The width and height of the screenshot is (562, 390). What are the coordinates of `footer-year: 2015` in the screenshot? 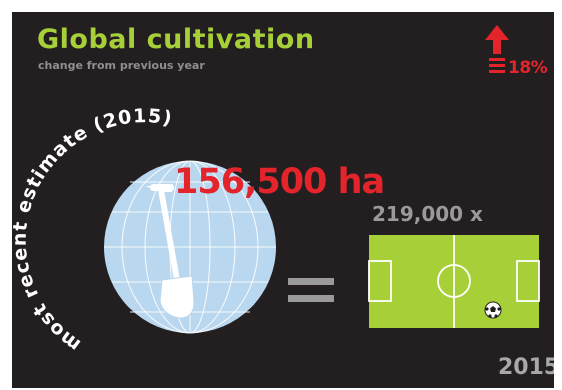 It's located at (526, 367).